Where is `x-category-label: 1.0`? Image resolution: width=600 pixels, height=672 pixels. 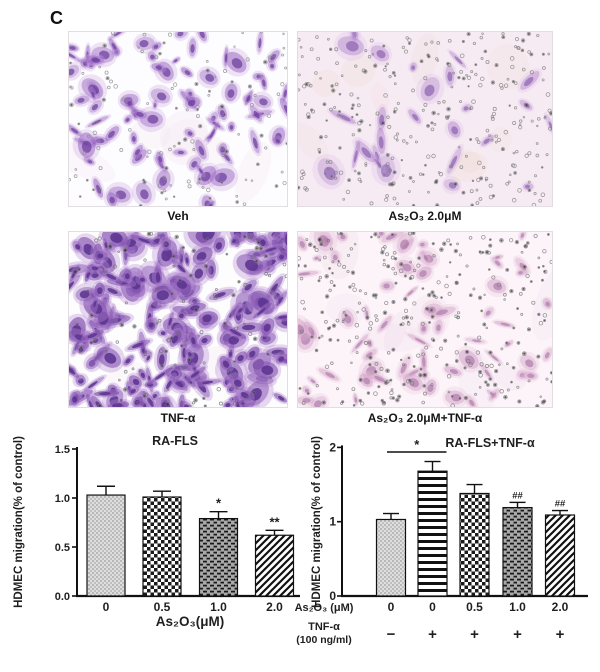
x-category-label: 1.0 is located at coordinates (218, 607).